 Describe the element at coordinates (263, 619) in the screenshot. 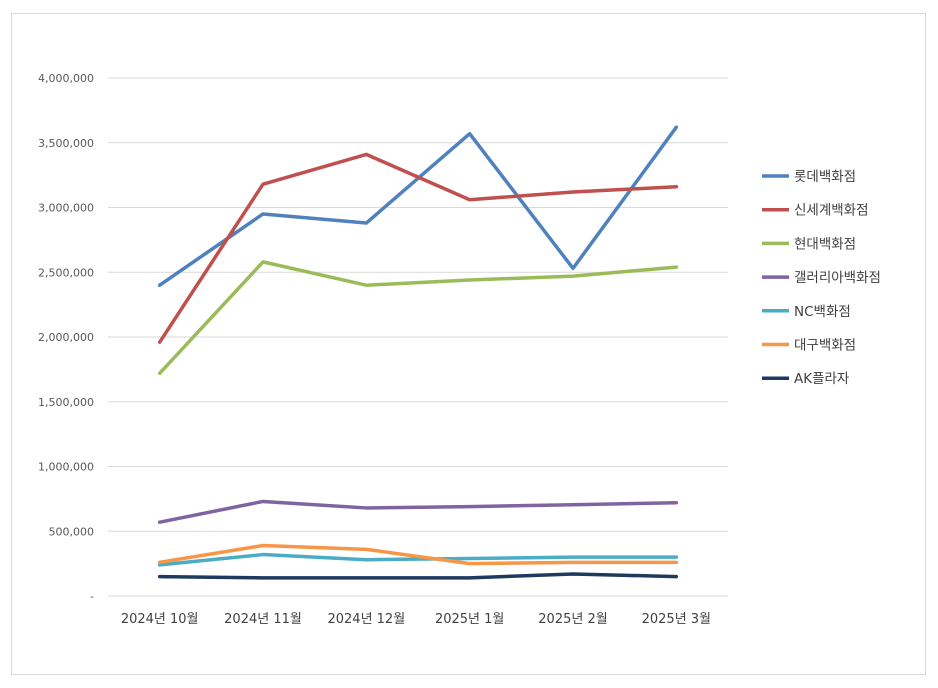

I see `x-tick-label: 2024년 11월` at that location.